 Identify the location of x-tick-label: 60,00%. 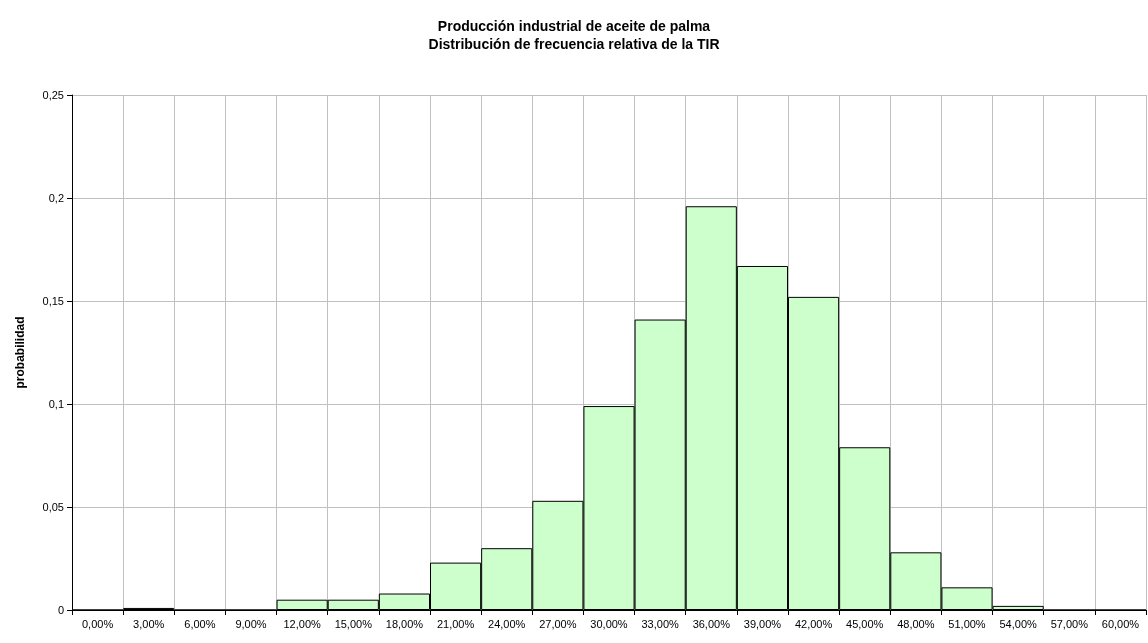
(1120, 623).